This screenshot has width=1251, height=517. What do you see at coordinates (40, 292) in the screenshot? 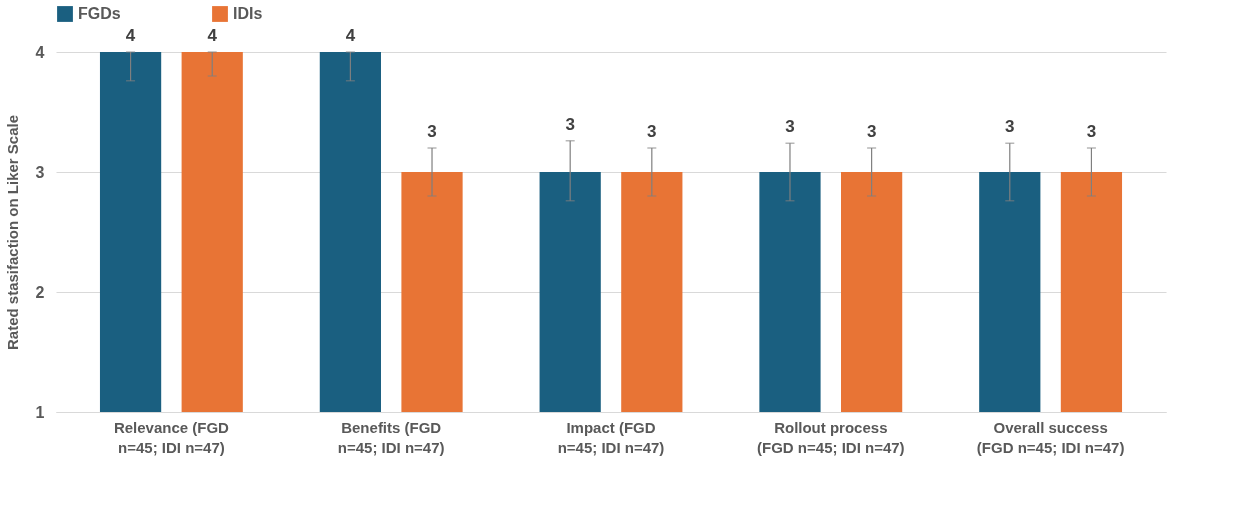
I see `y-tick-label: 2` at bounding box center [40, 292].